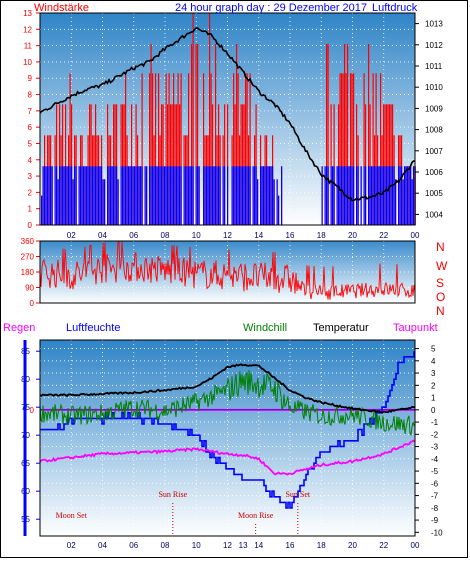  Describe the element at coordinates (196, 235) in the screenshot. I see `top-x-tick-label: 10` at that location.